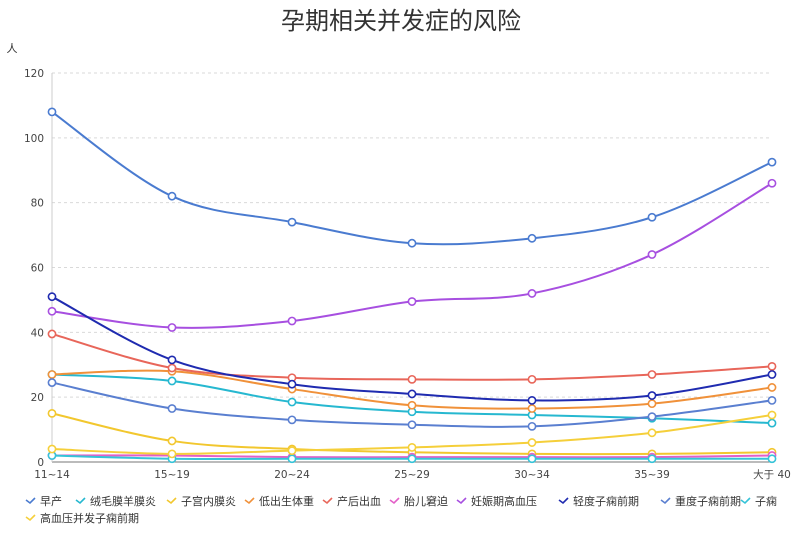 The width and height of the screenshot is (802, 534). What do you see at coordinates (37, 333) in the screenshot?
I see `y-tick-label: 40` at bounding box center [37, 333].